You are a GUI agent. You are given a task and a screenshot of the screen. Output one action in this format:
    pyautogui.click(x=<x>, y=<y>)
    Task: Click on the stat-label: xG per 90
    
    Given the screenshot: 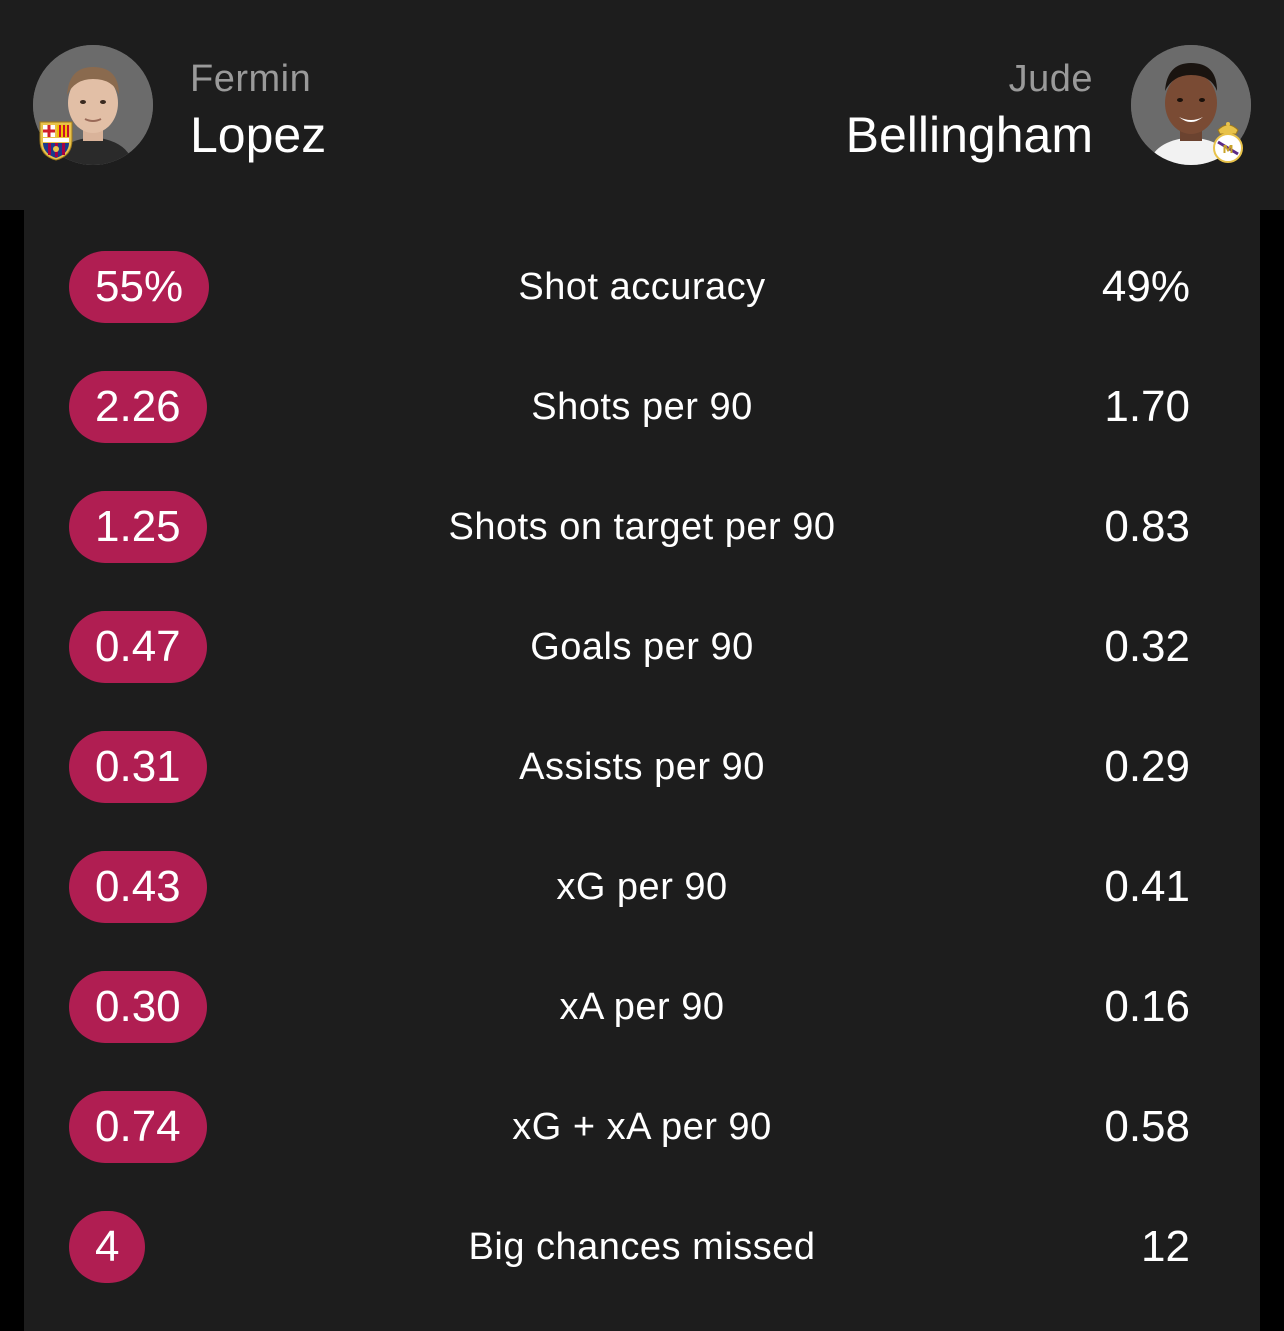 What is the action you would take?
    pyautogui.click(x=642, y=887)
    